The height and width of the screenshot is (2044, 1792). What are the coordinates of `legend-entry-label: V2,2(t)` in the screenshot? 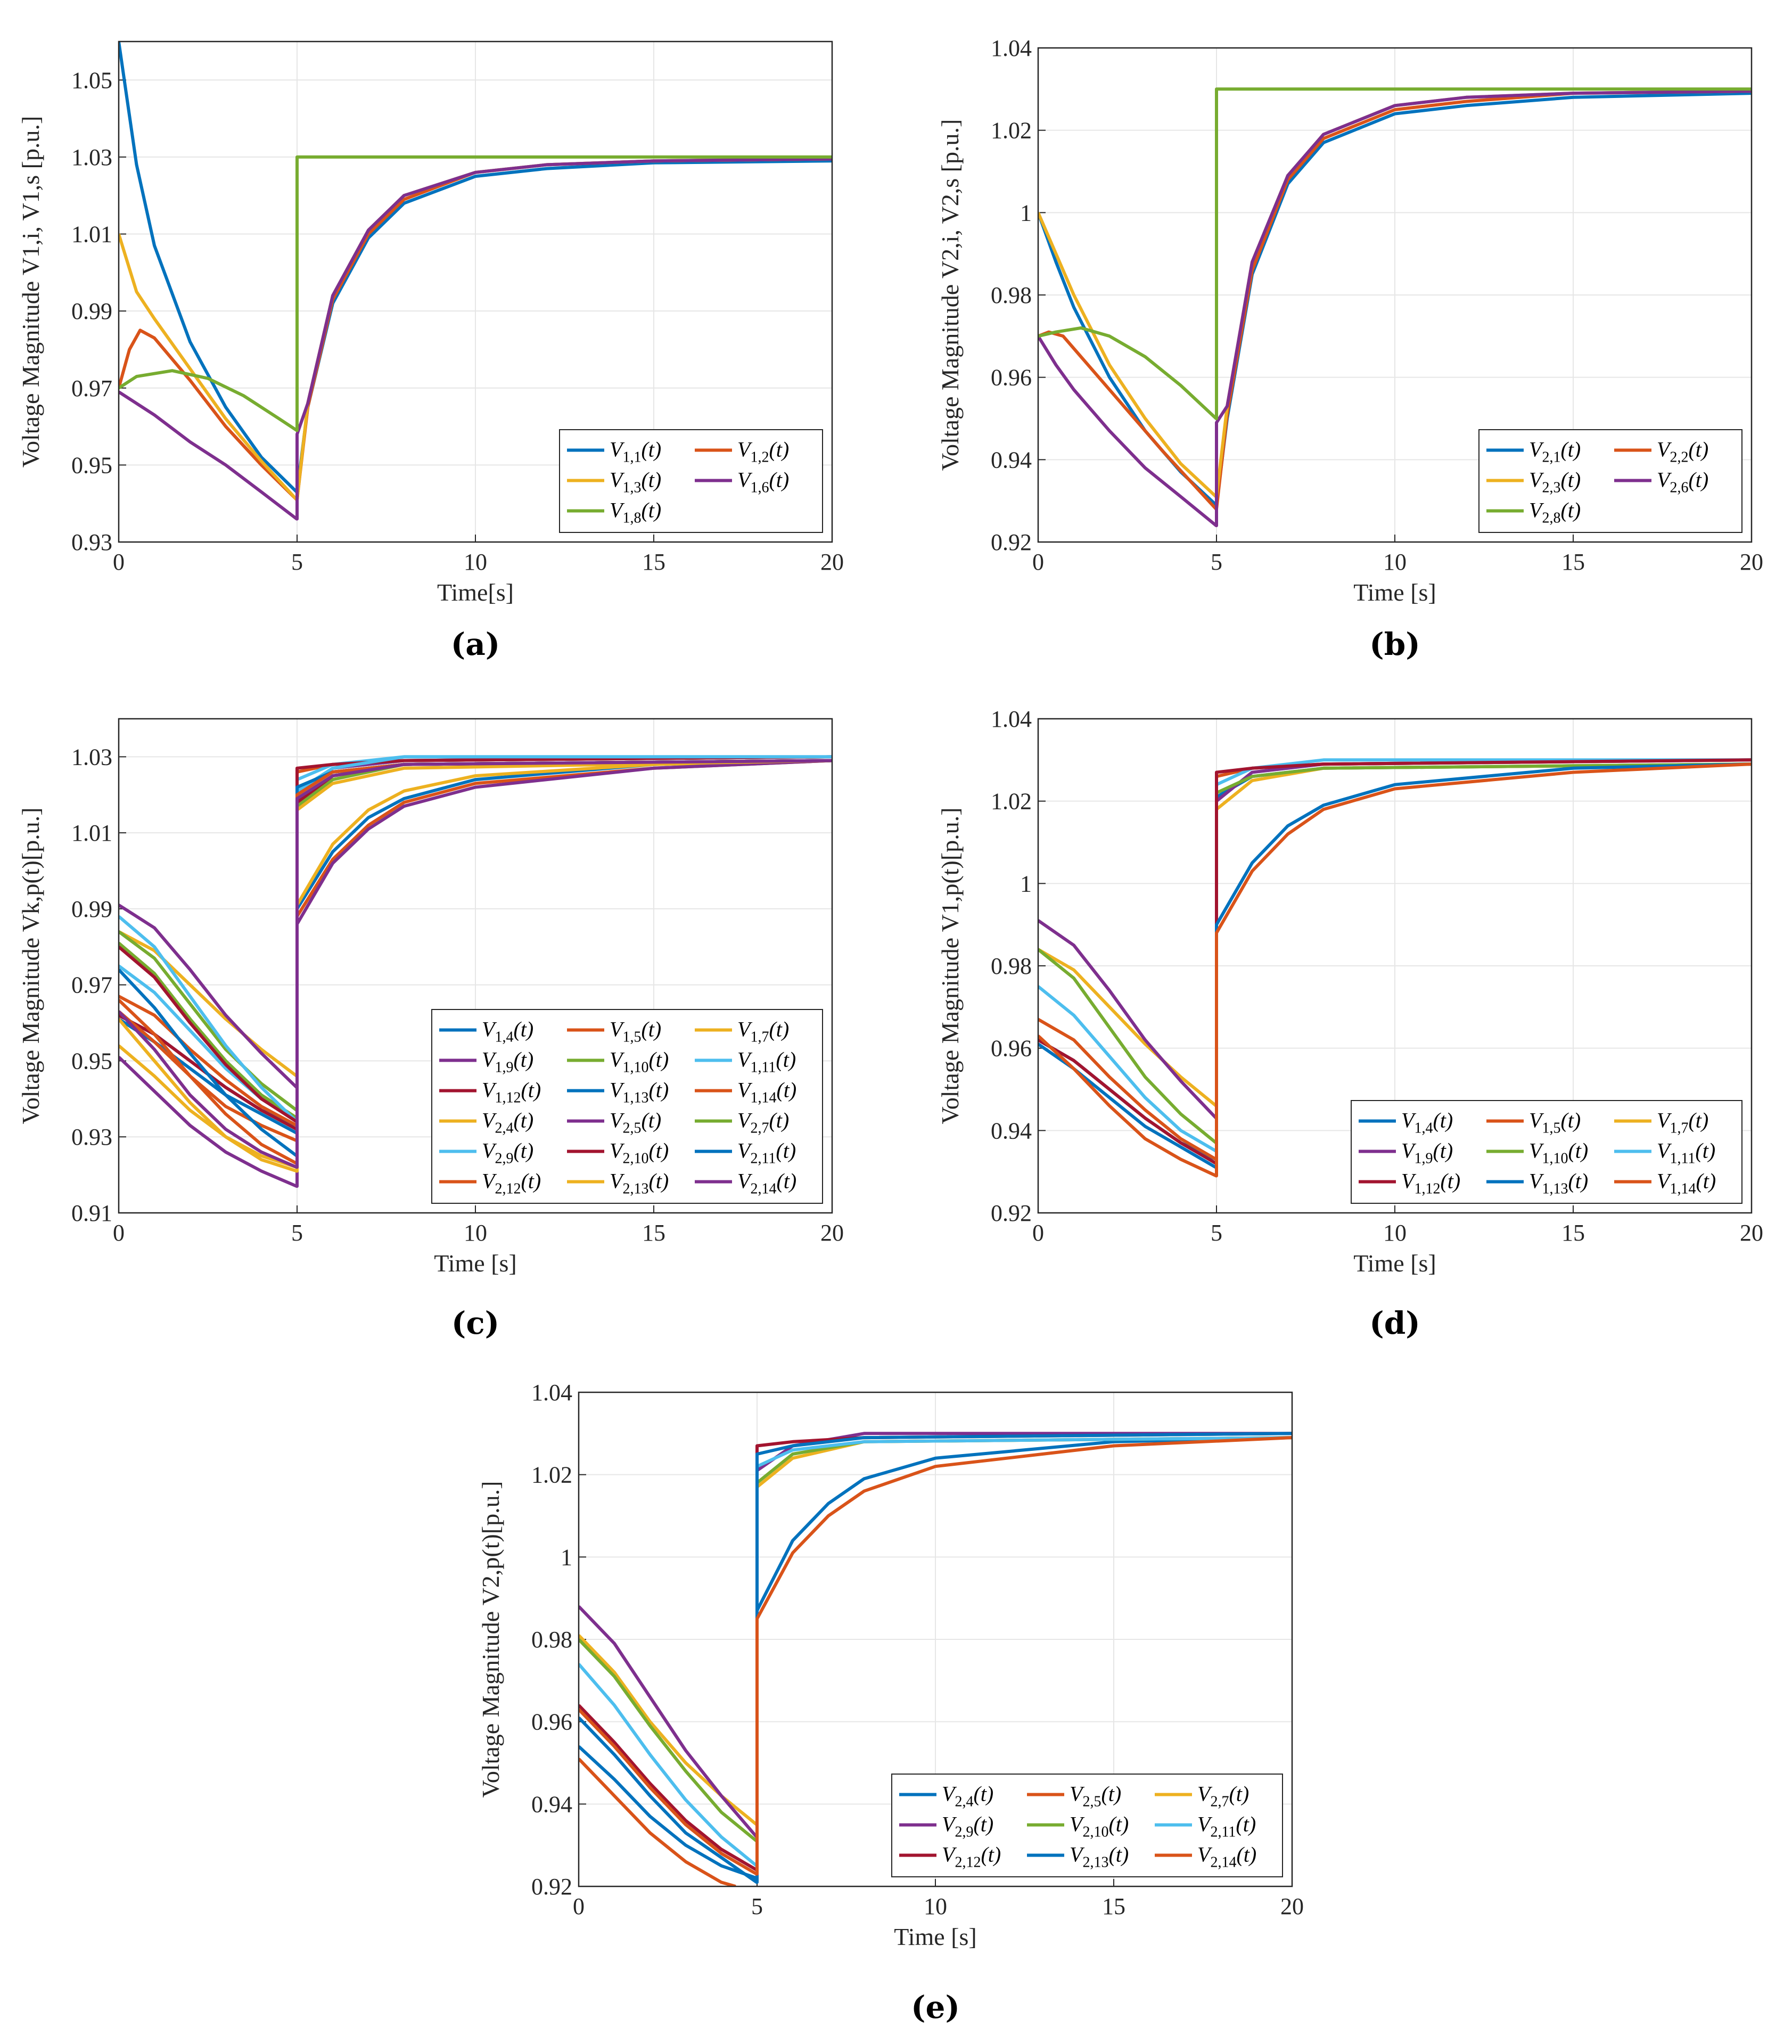 It's located at (1682, 452).